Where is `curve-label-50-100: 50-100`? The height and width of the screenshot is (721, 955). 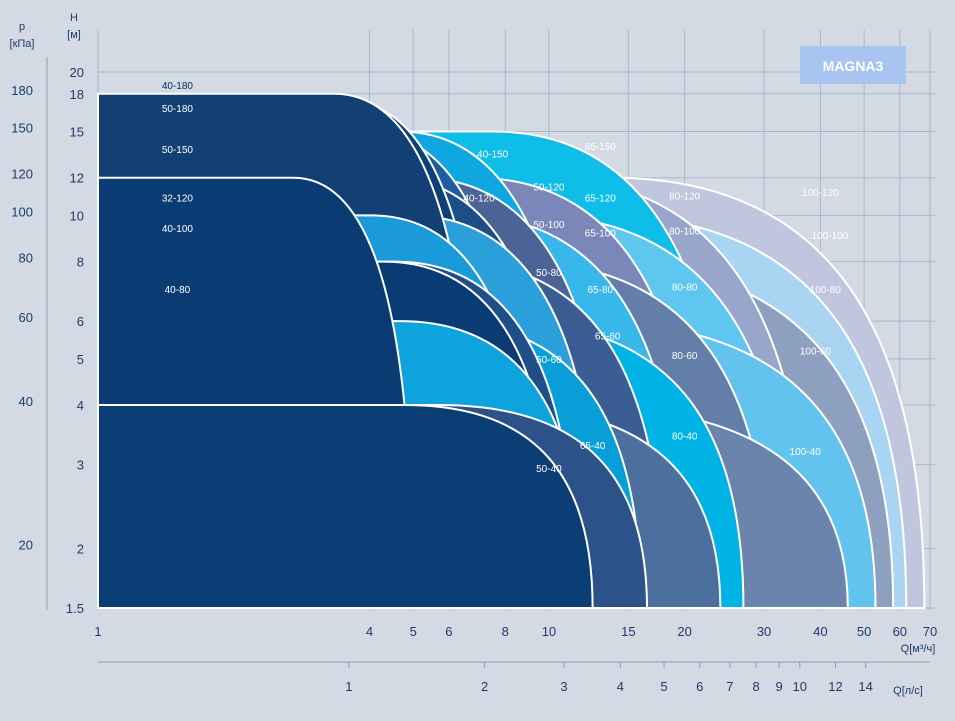 curve-label-50-100: 50-100 is located at coordinates (549, 225).